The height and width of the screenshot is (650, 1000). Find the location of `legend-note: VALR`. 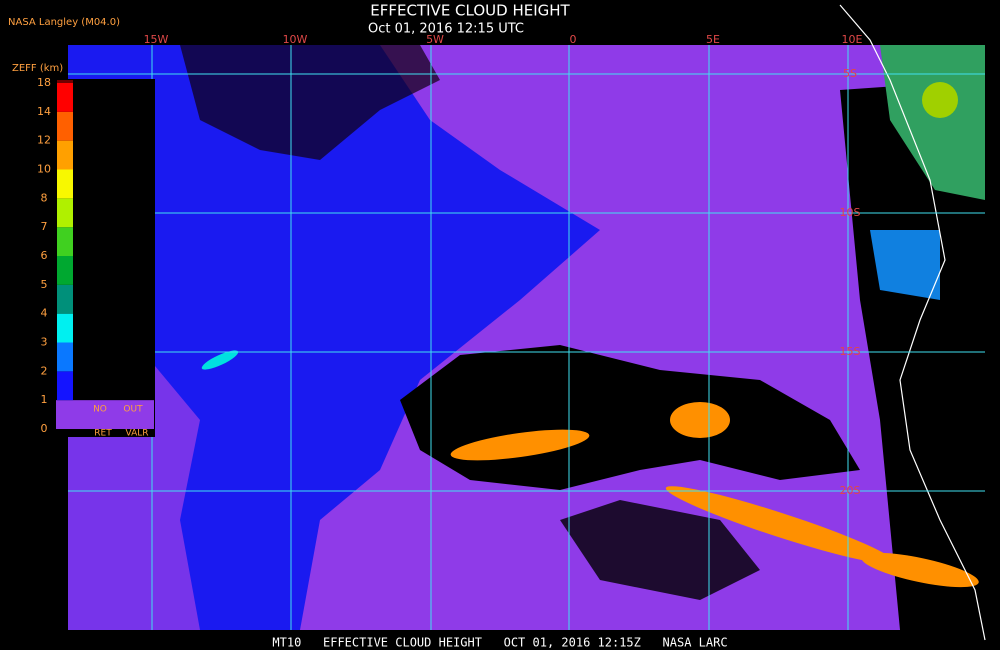

legend-note: VALR is located at coordinates (136, 434).